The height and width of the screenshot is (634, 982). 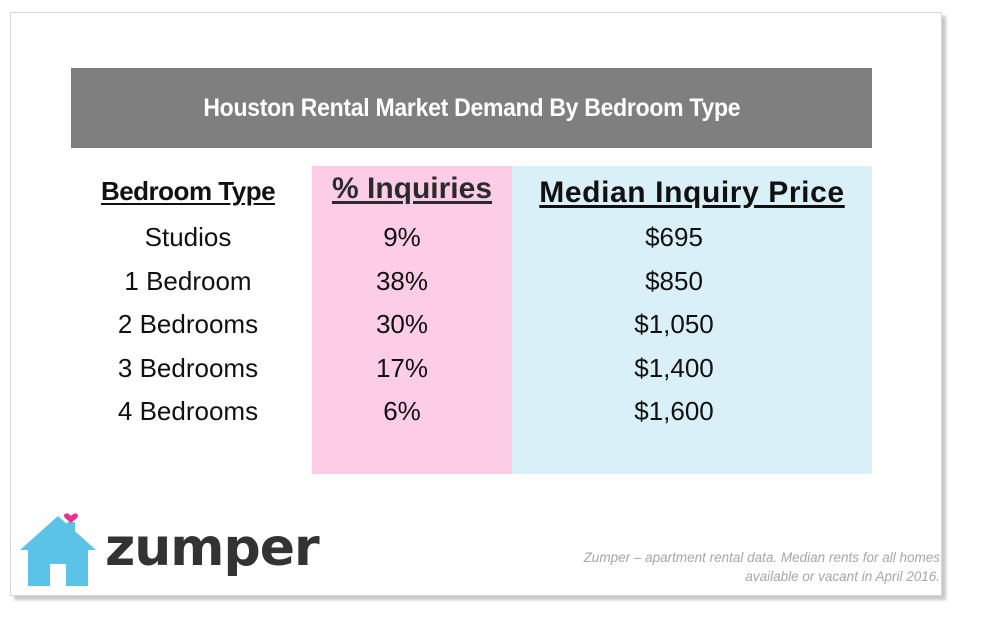 I want to click on table-row: 4 Bedrooms 6% $1,600, so click(x=476, y=416).